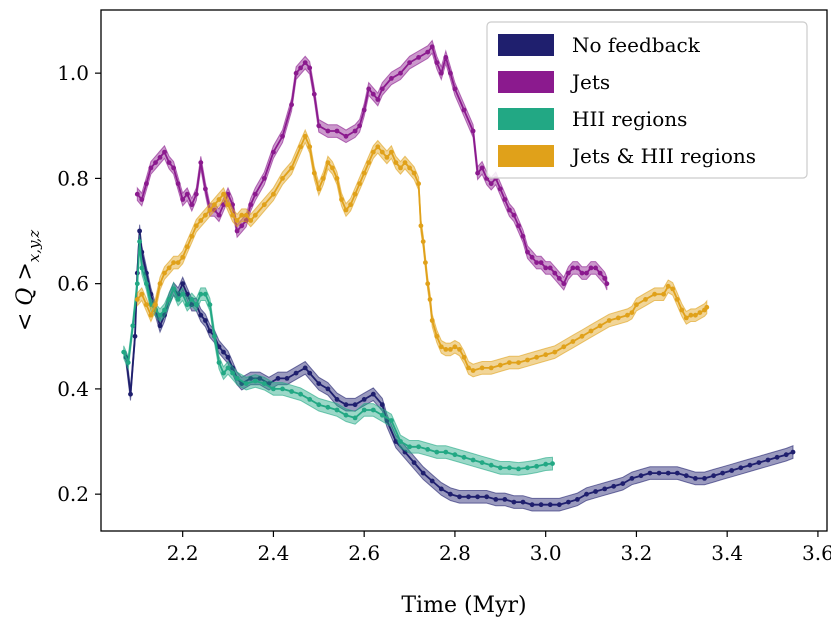 This screenshot has height=623, width=831. Describe the element at coordinates (364, 553) in the screenshot. I see `x-tick-label: 2.6` at that location.